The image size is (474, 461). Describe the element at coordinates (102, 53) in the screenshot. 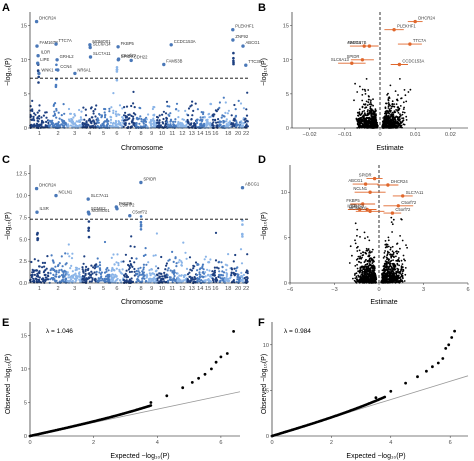

I see `gene-label: SLC7A11` at that location.